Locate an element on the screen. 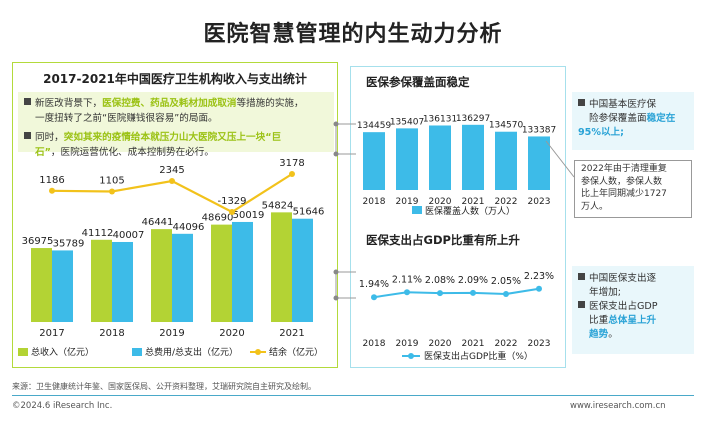  balance-label: -1329 is located at coordinates (231, 201).